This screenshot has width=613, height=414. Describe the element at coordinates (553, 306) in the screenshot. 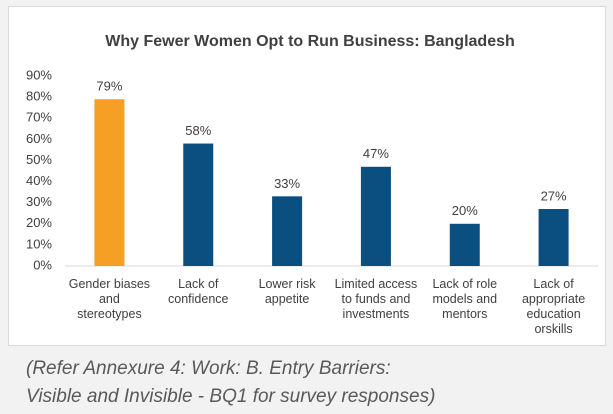

I see `x-tick-label: Lack of appropriate education orskills` at that location.